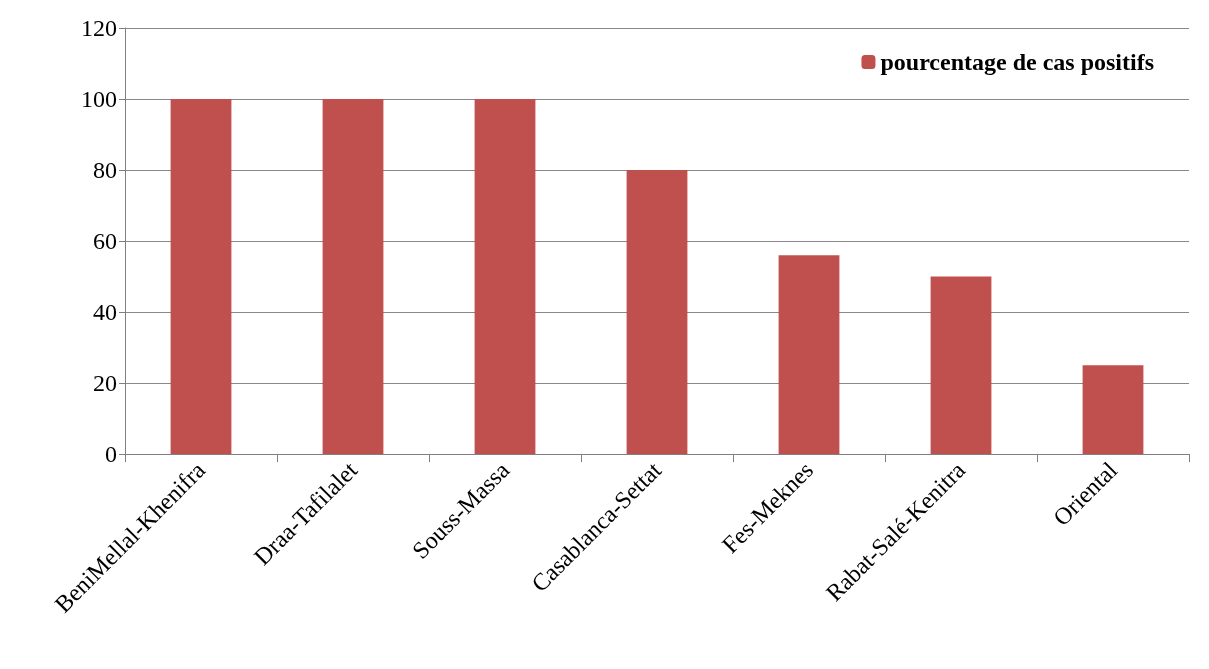  I want to click on y-tick-label: 20, so click(105, 383).